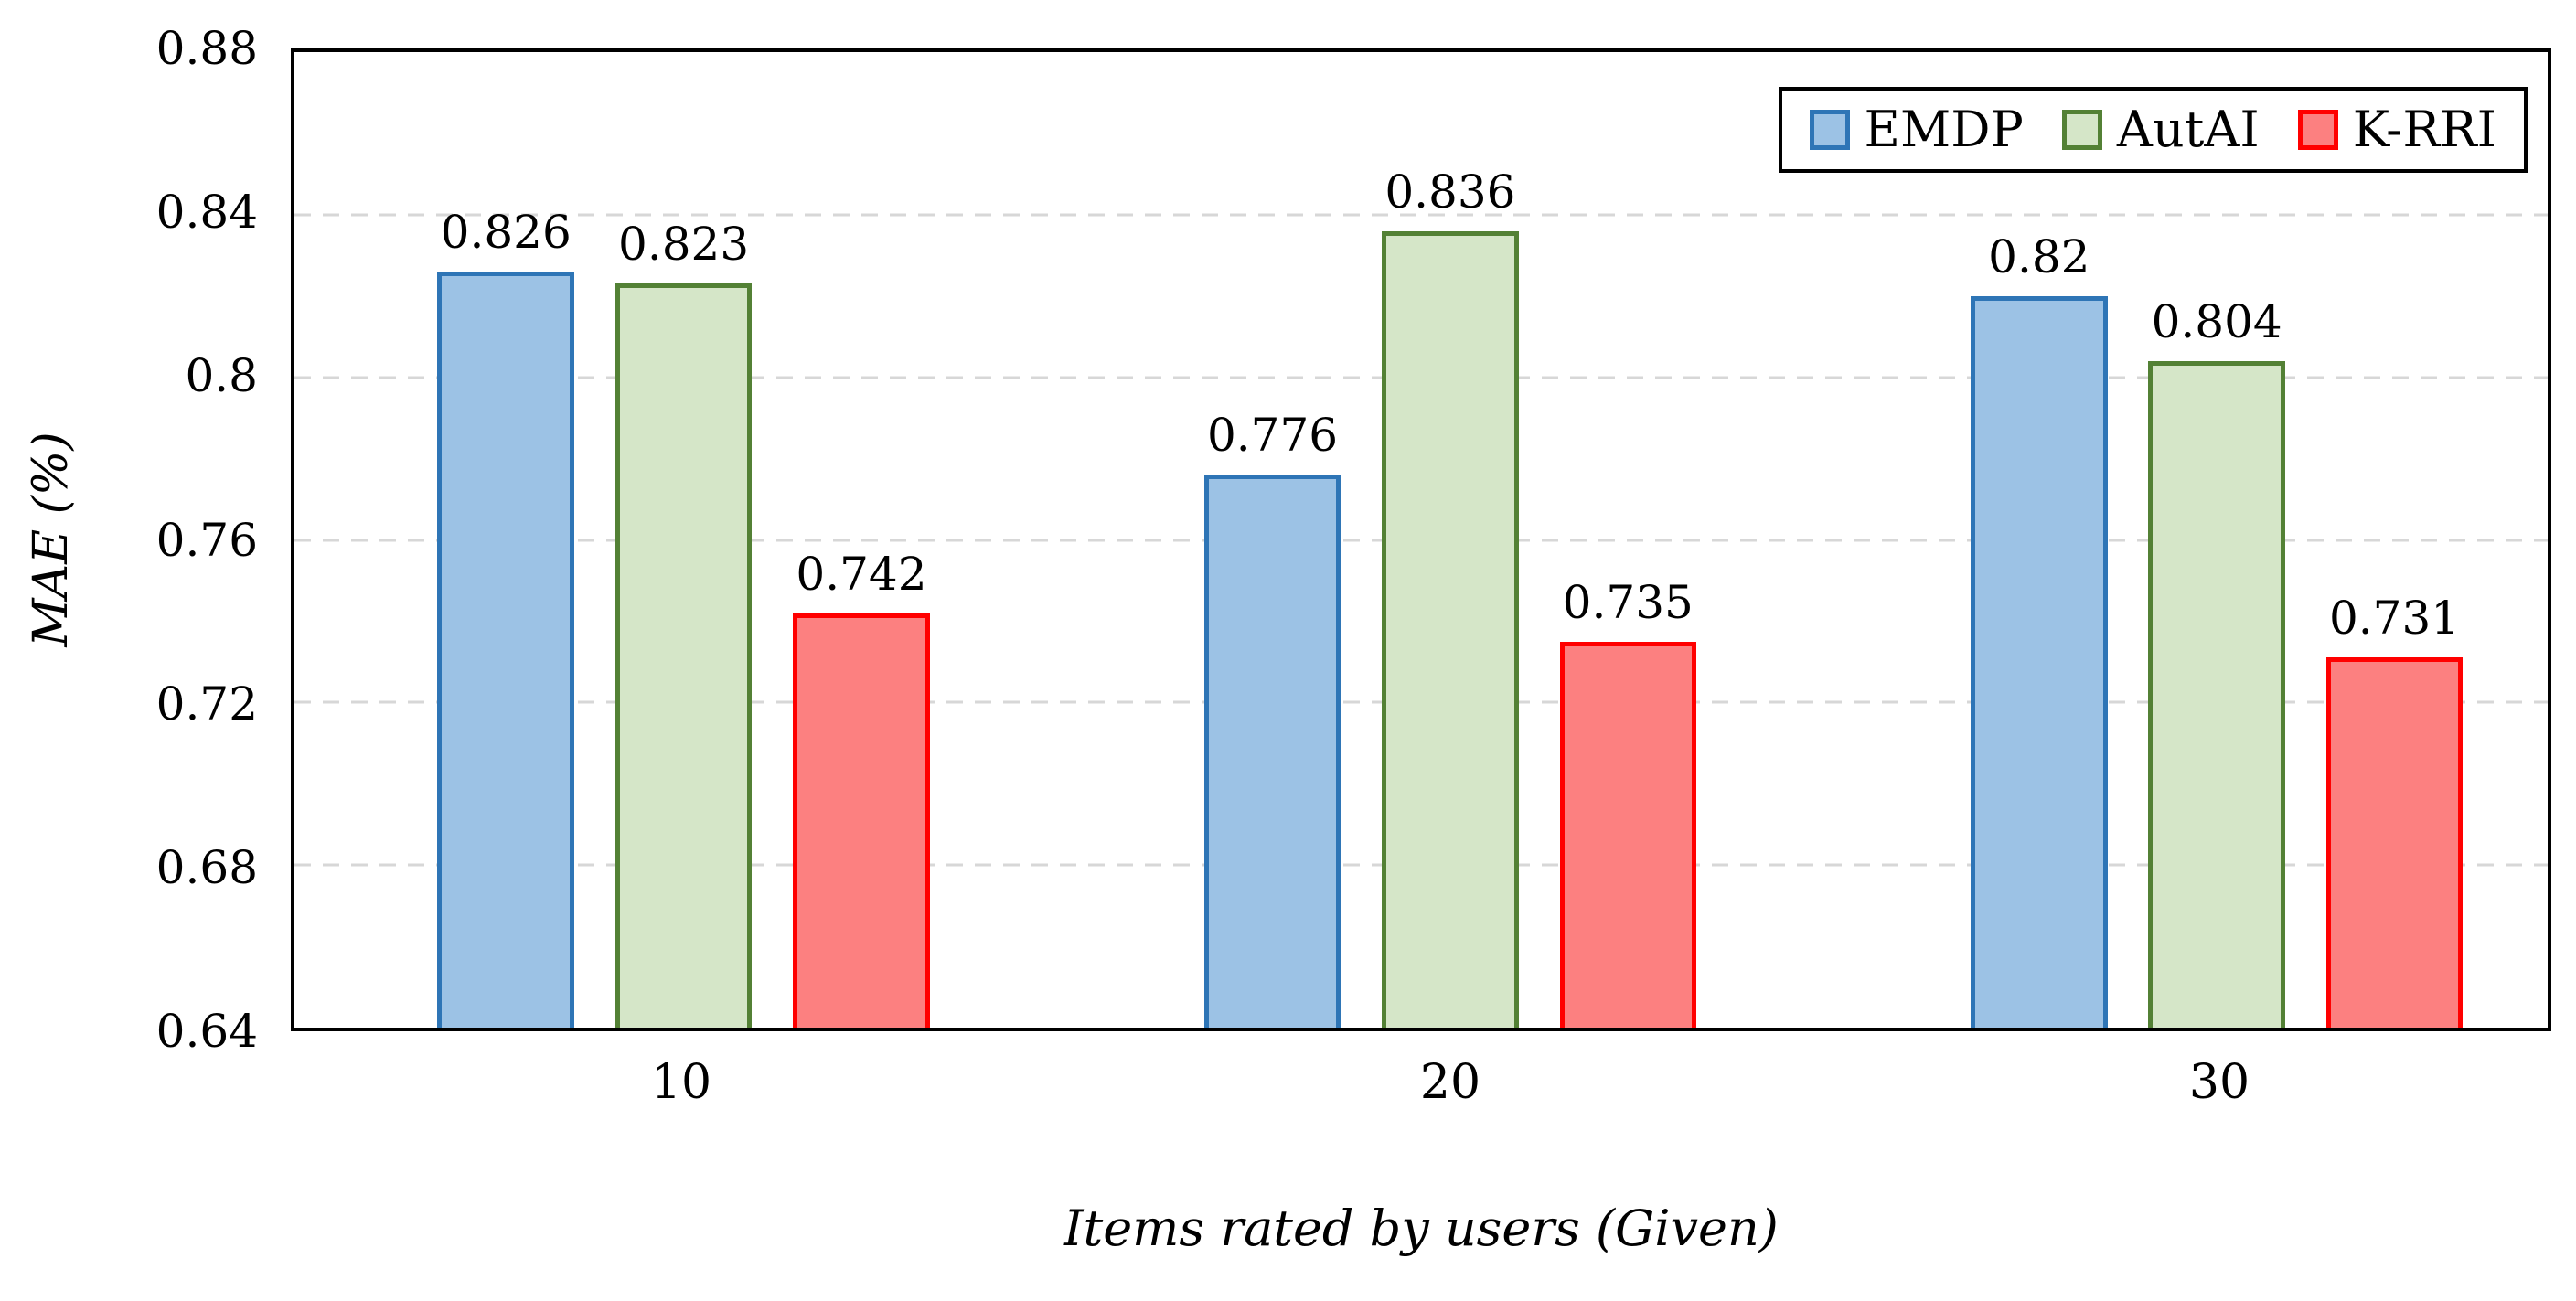 The image size is (2576, 1301). I want to click on x-axis-tick-labels: 10 20 30, so click(1421, 1095).